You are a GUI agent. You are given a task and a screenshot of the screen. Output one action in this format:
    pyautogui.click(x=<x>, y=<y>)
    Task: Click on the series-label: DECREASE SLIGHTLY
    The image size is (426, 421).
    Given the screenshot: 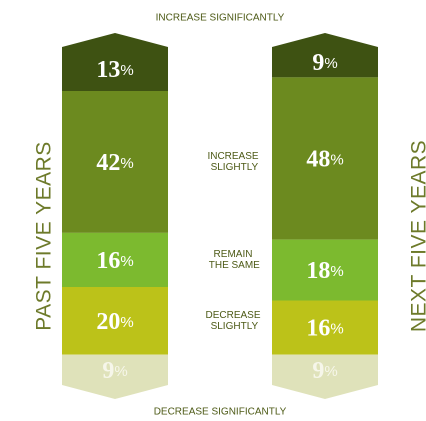 What is the action you would take?
    pyautogui.click(x=232, y=320)
    